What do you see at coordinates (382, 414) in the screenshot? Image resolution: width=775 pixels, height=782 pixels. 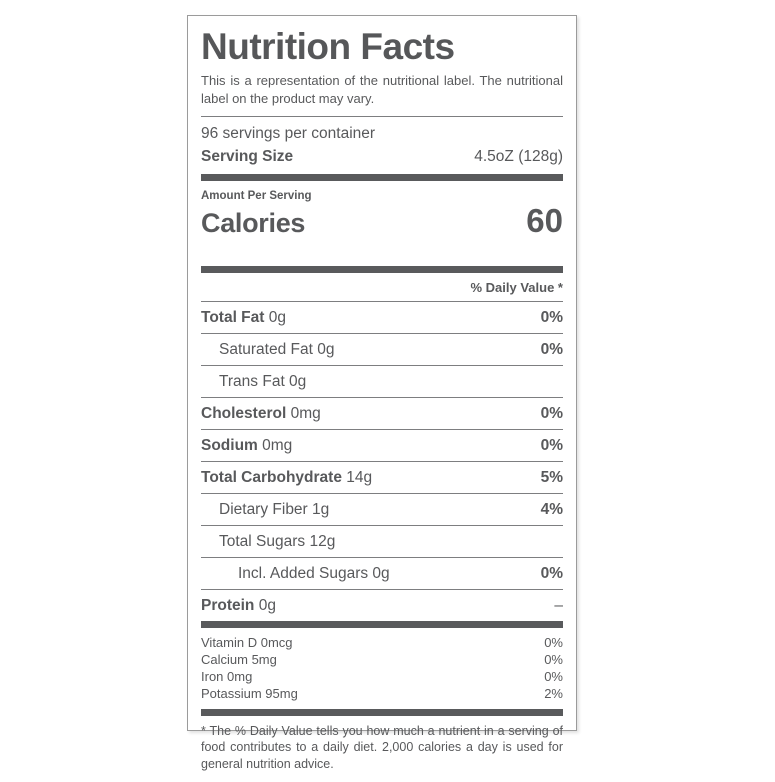 I see `nutrient-row: Cholesterol 0mg 0%` at bounding box center [382, 414].